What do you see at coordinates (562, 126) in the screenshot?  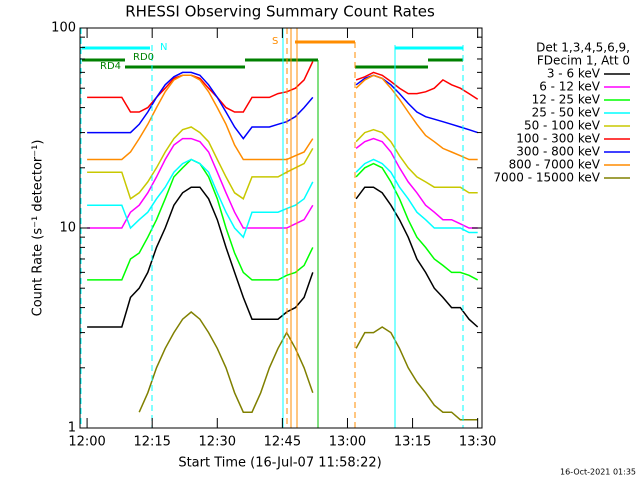 I see `legend-label: 50 - 100 keV` at bounding box center [562, 126].